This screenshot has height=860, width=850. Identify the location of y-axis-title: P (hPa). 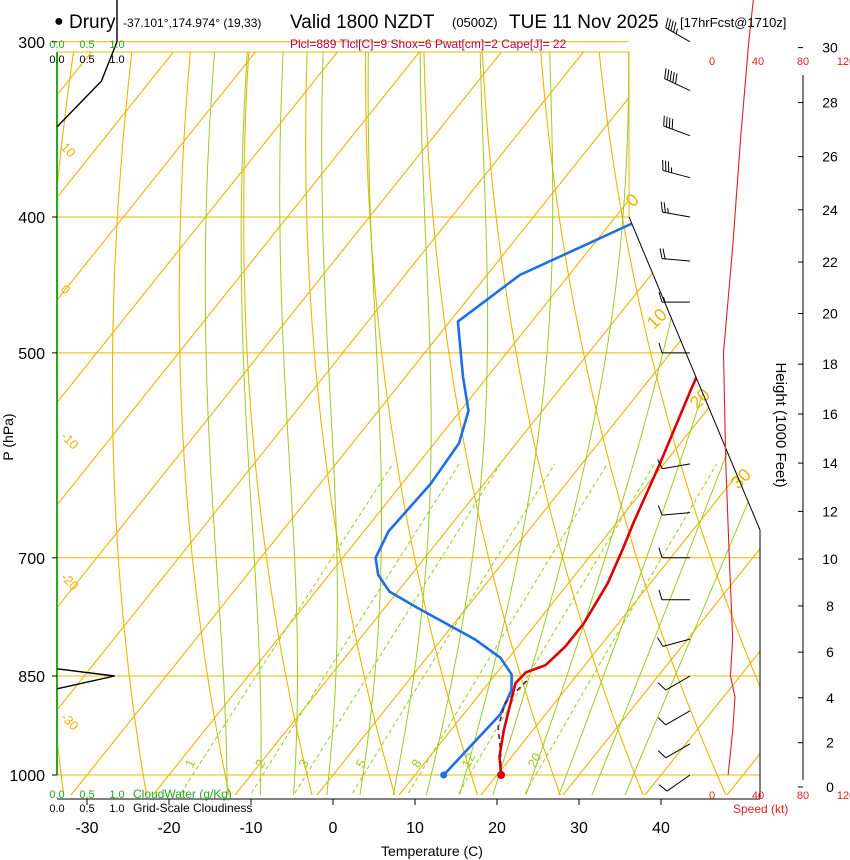
(8, 436).